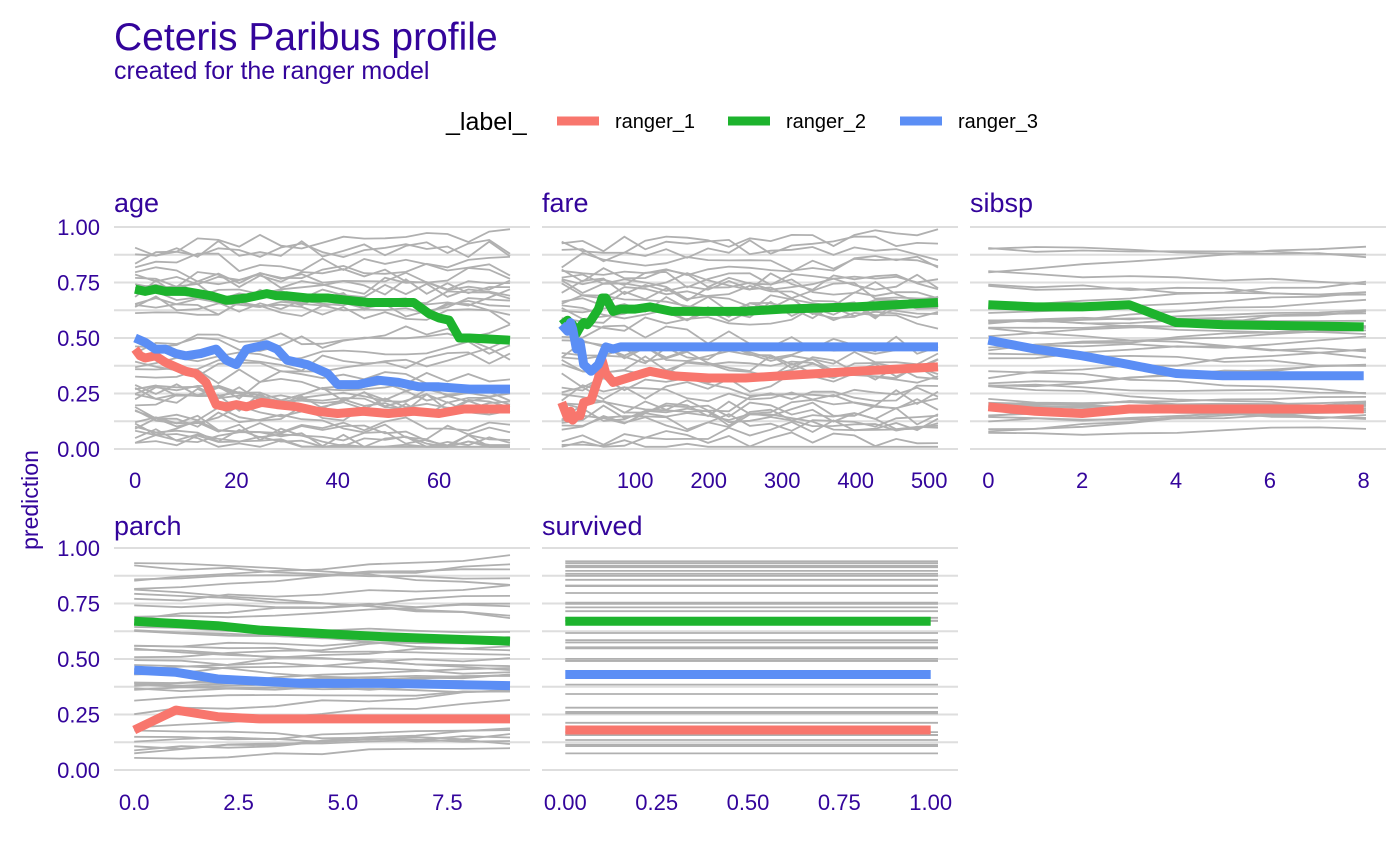  Describe the element at coordinates (30, 500) in the screenshot. I see `y-axis-label: prediction` at that location.